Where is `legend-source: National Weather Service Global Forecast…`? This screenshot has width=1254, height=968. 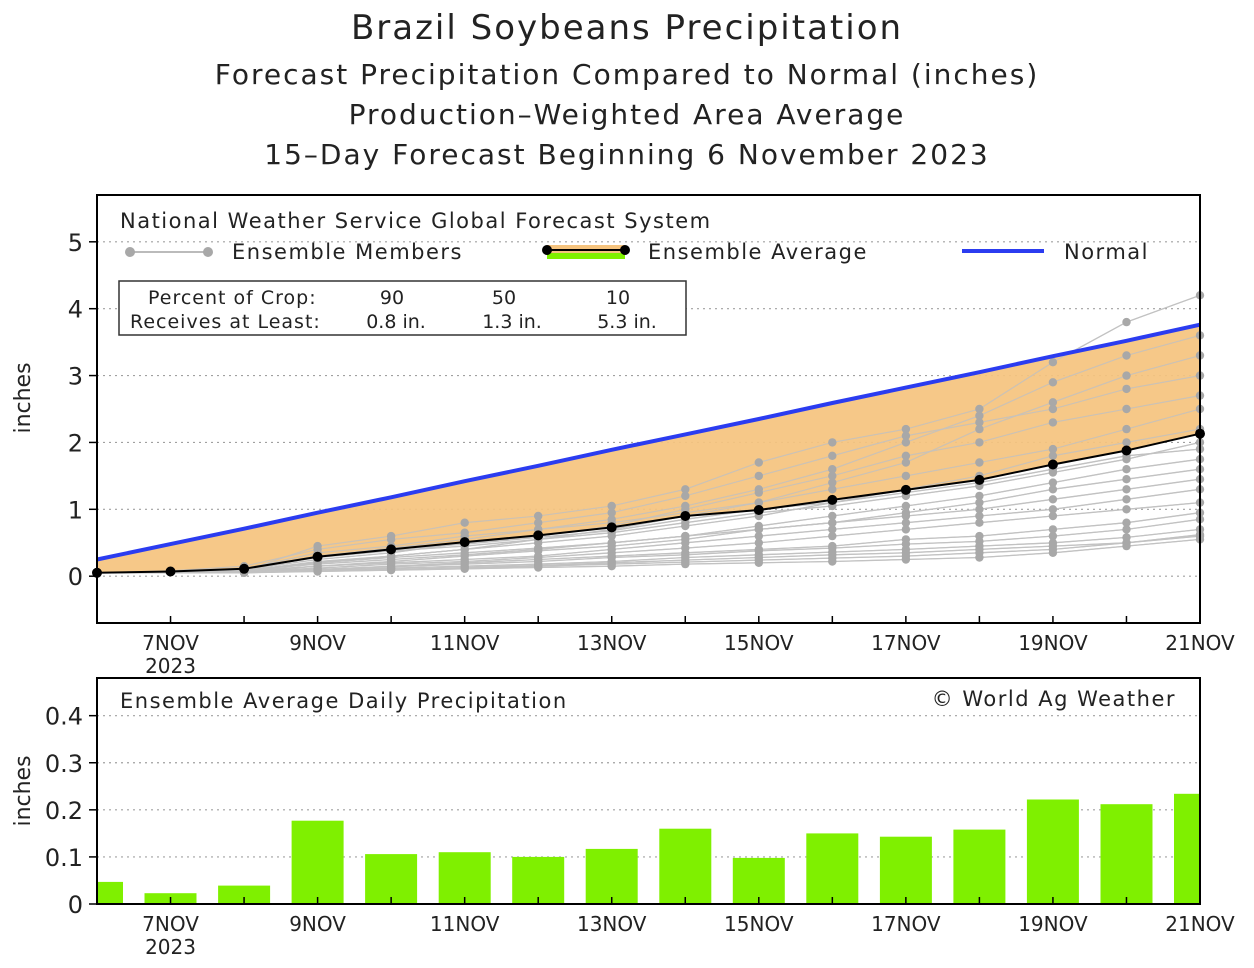 legend-source: National Weather Service Global Forecast… is located at coordinates (416, 221).